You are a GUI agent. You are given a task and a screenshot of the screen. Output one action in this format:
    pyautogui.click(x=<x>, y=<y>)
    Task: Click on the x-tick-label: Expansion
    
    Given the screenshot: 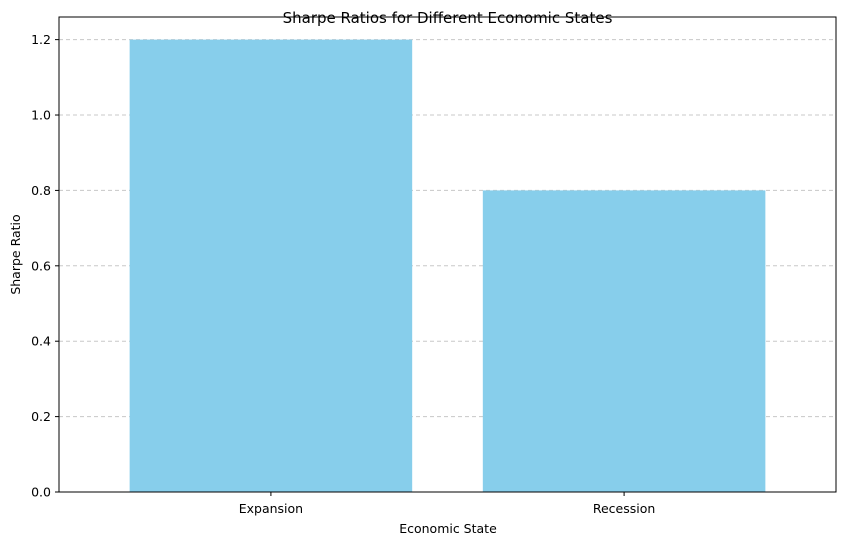 What is the action you would take?
    pyautogui.click(x=271, y=508)
    